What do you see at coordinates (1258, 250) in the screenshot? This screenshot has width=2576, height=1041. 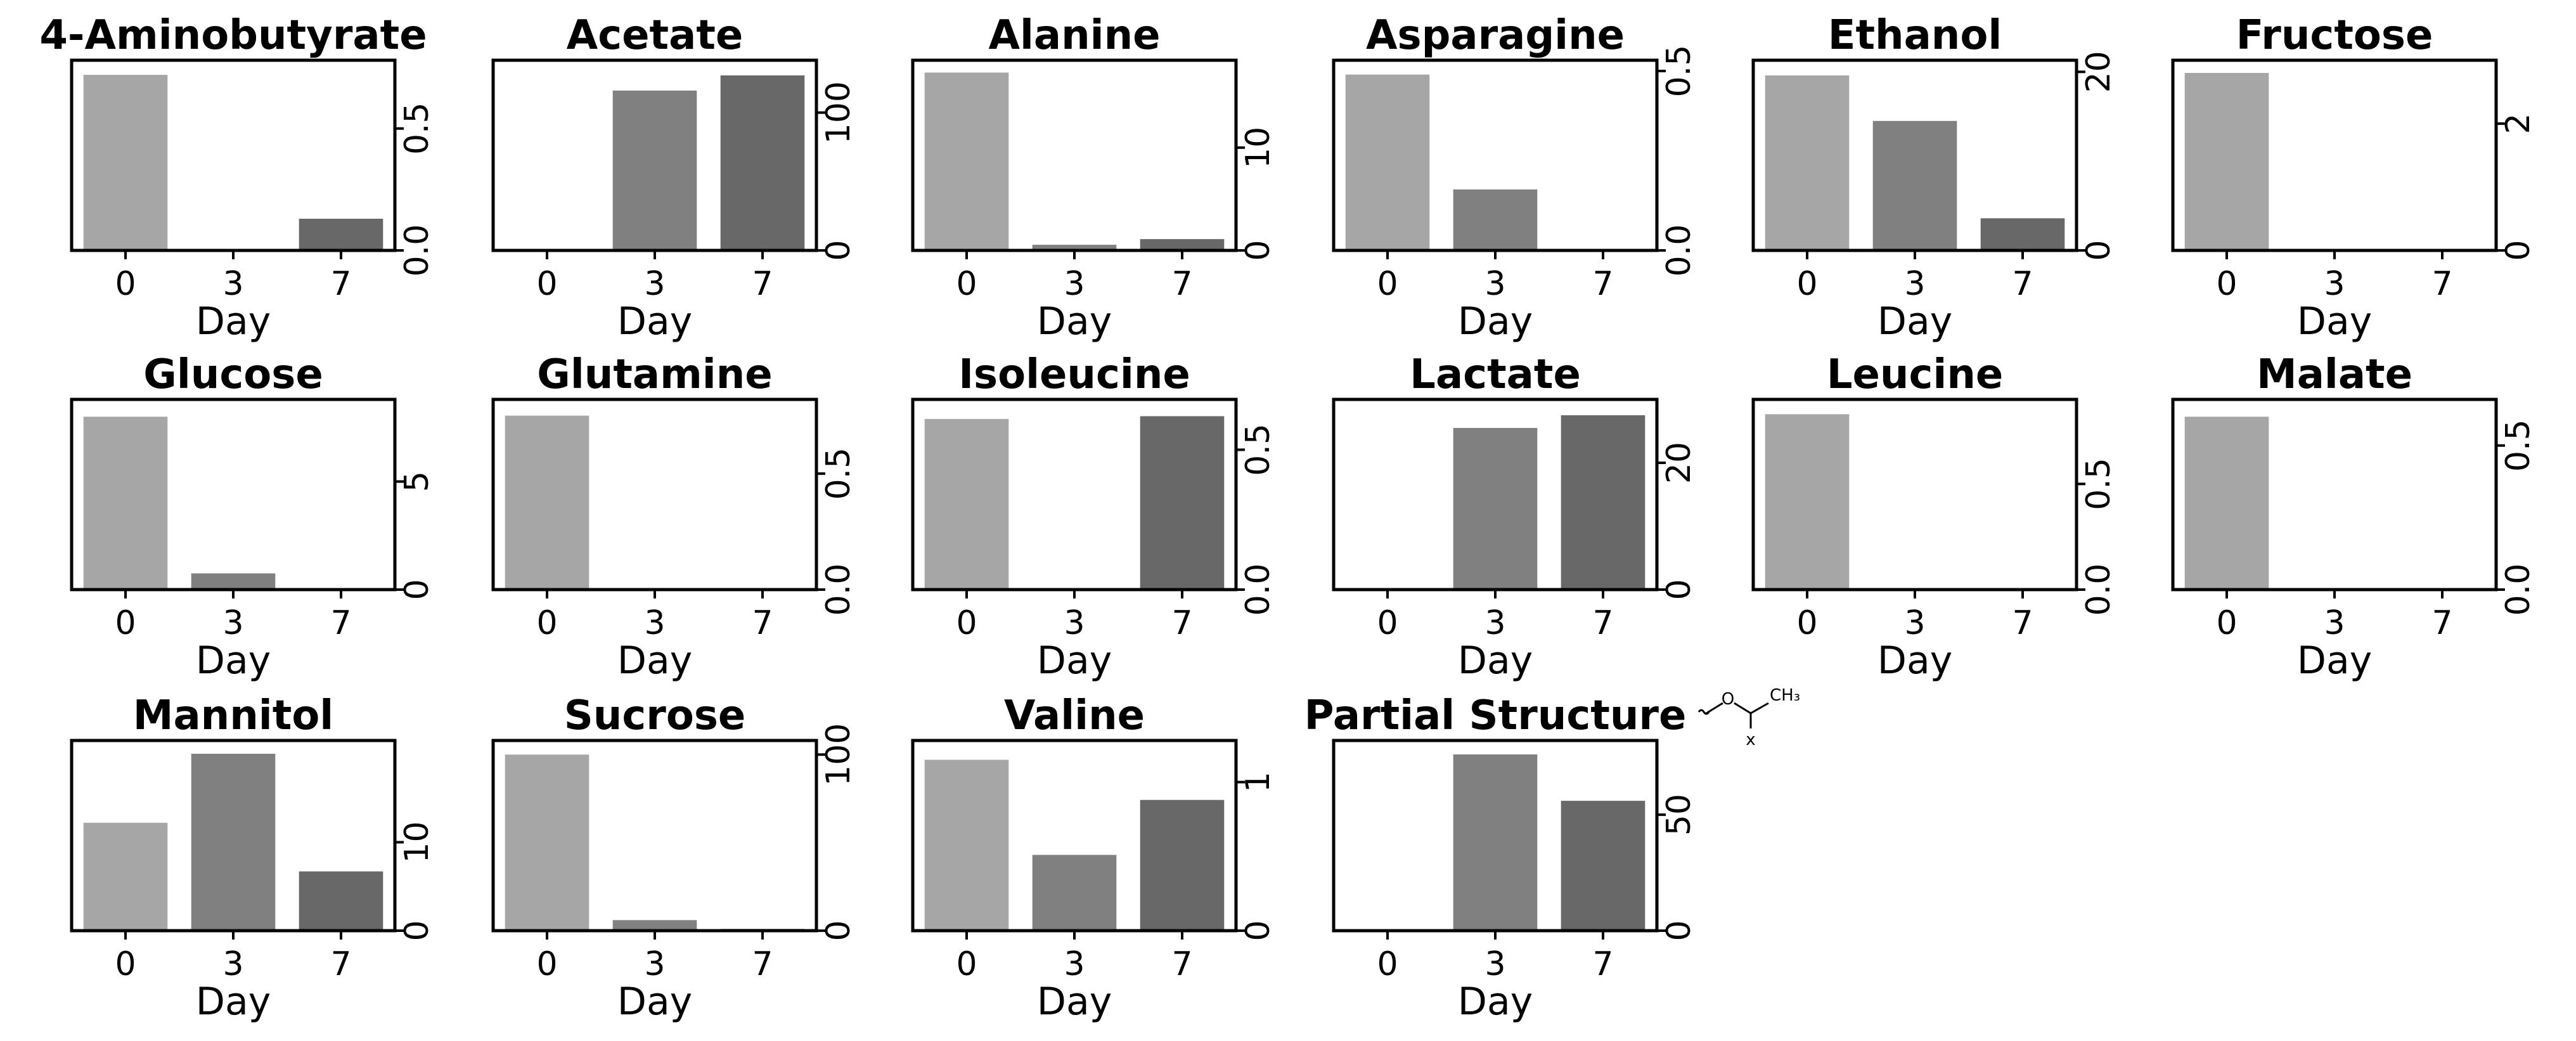 I see `y-tick-label-alanine-0: 0` at bounding box center [1258, 250].